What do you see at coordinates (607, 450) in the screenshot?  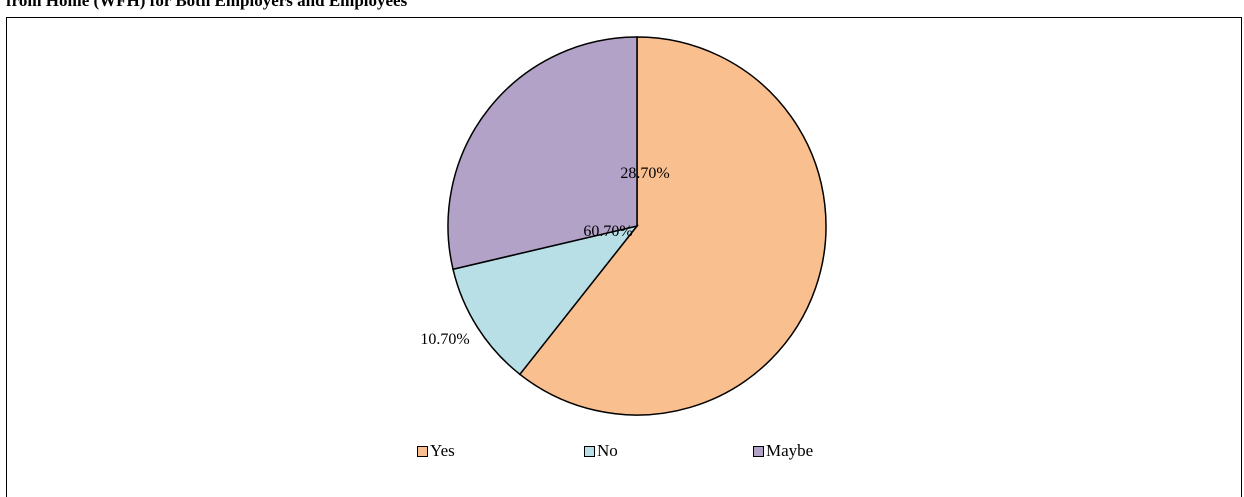 I see `legend-label: No` at bounding box center [607, 450].